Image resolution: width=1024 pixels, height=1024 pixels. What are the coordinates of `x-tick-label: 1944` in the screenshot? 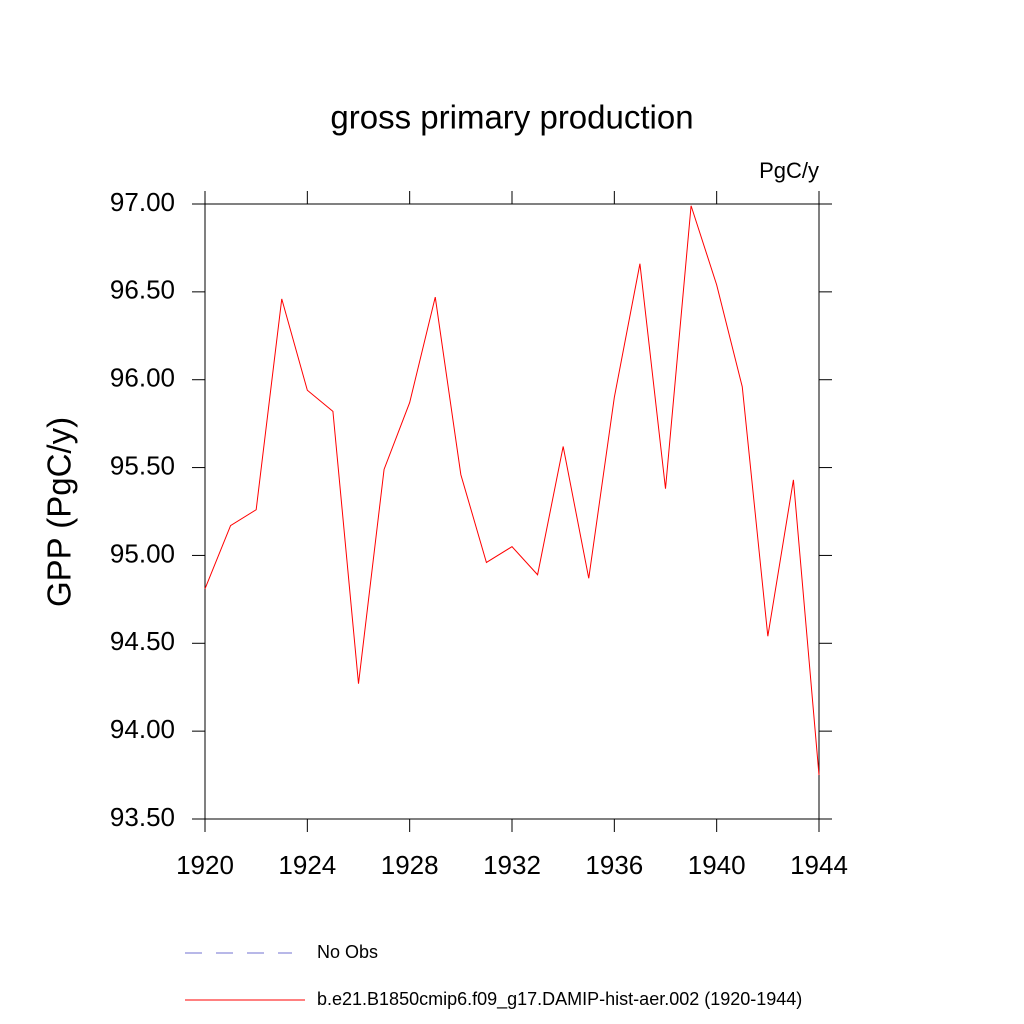 It's located at (819, 865).